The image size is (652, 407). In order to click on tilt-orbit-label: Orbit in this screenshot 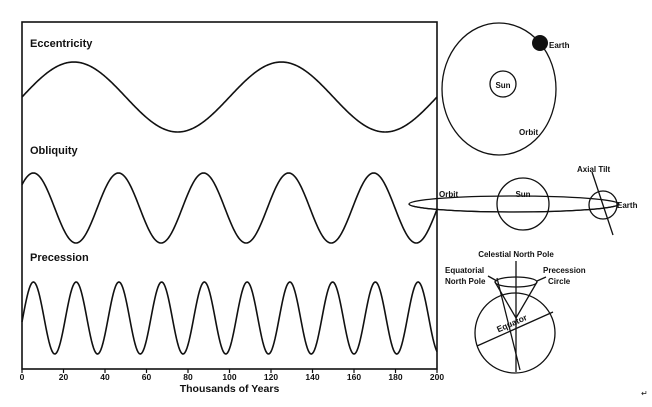, I will do `click(448, 194)`.